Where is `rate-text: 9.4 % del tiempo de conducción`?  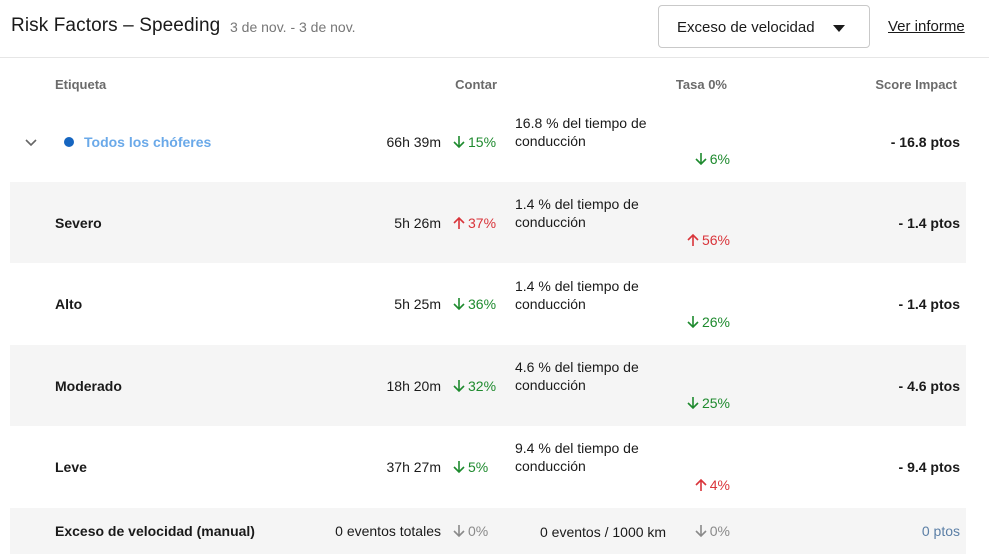 rate-text: 9.4 % del tiempo de conducción is located at coordinates (577, 457).